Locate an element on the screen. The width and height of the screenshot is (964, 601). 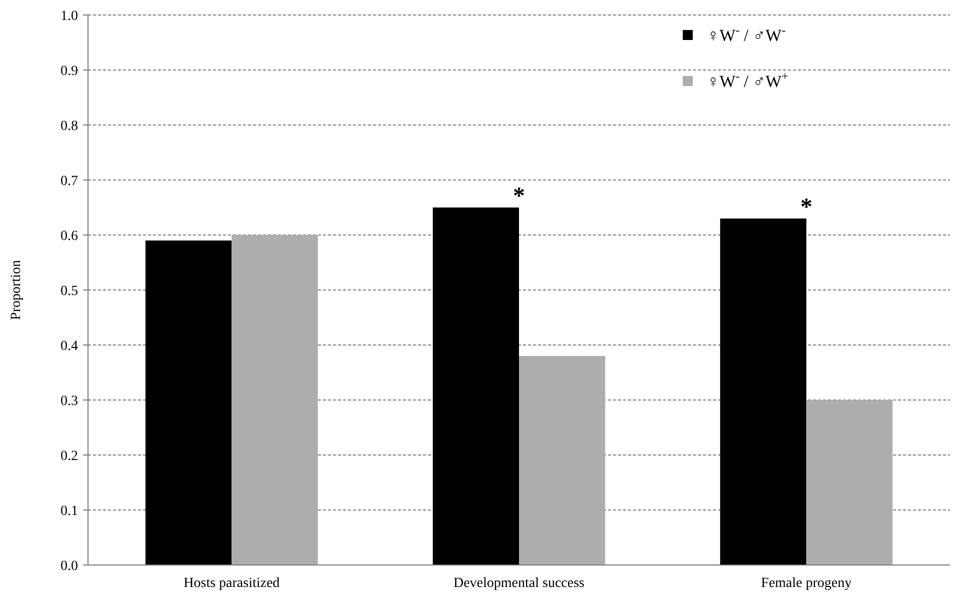
y-tick-label: 0.0 is located at coordinates (69, 566).